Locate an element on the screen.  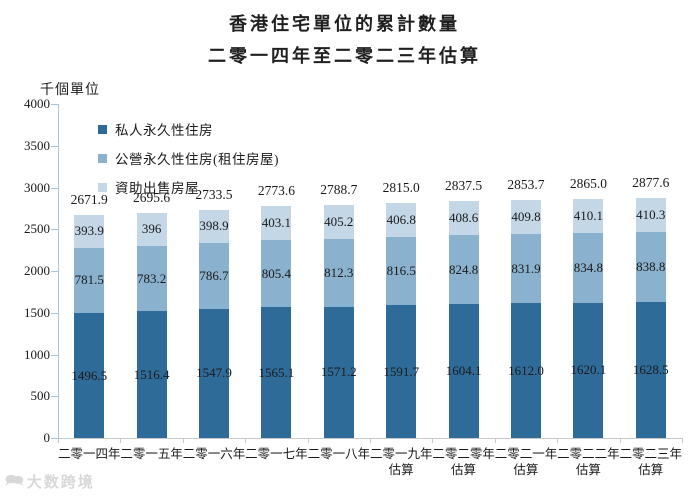
segment-value-label: 1547.9 is located at coordinates (214, 373).